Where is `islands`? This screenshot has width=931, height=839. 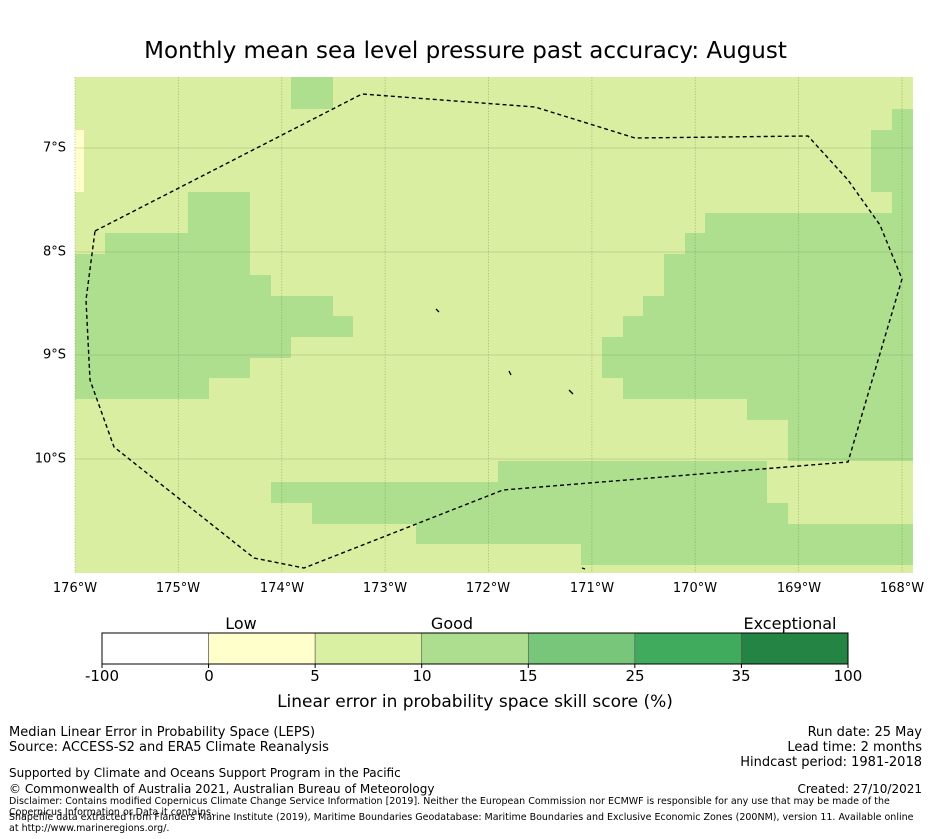
islands is located at coordinates (510, 439).